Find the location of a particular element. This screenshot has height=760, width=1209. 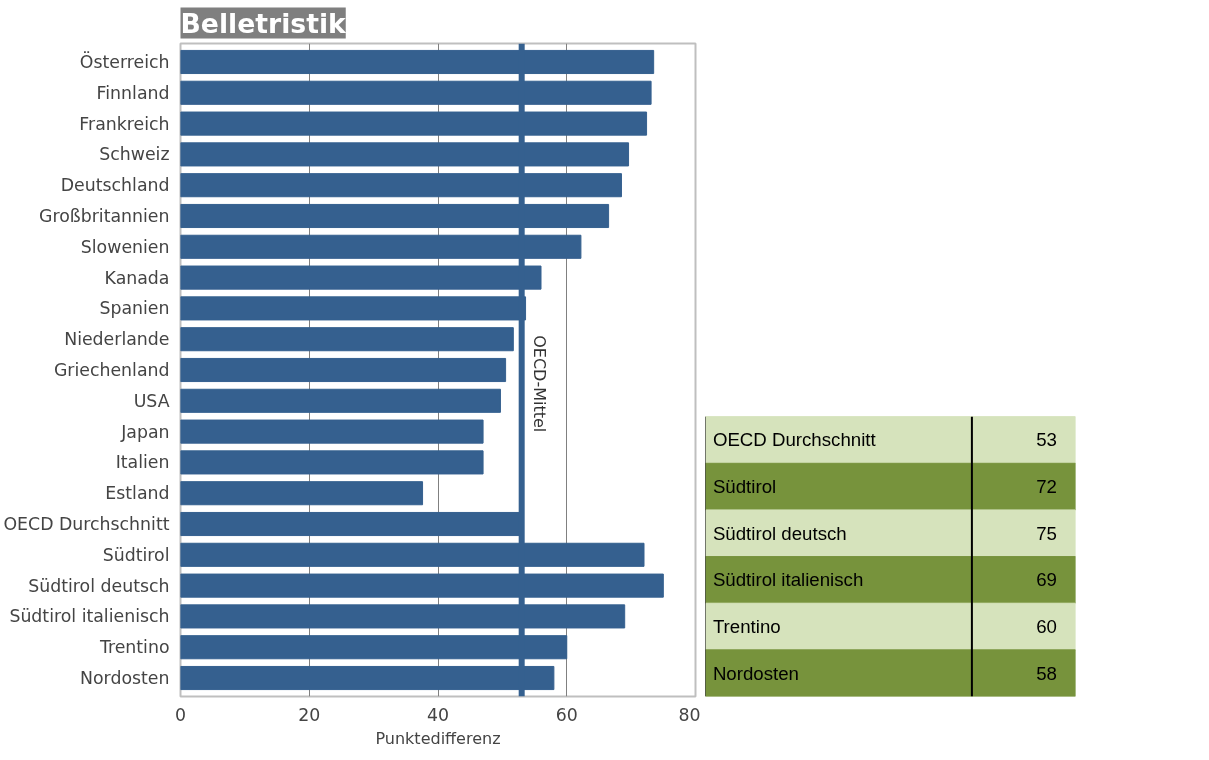

x-tick-label: 60 is located at coordinates (566, 714).